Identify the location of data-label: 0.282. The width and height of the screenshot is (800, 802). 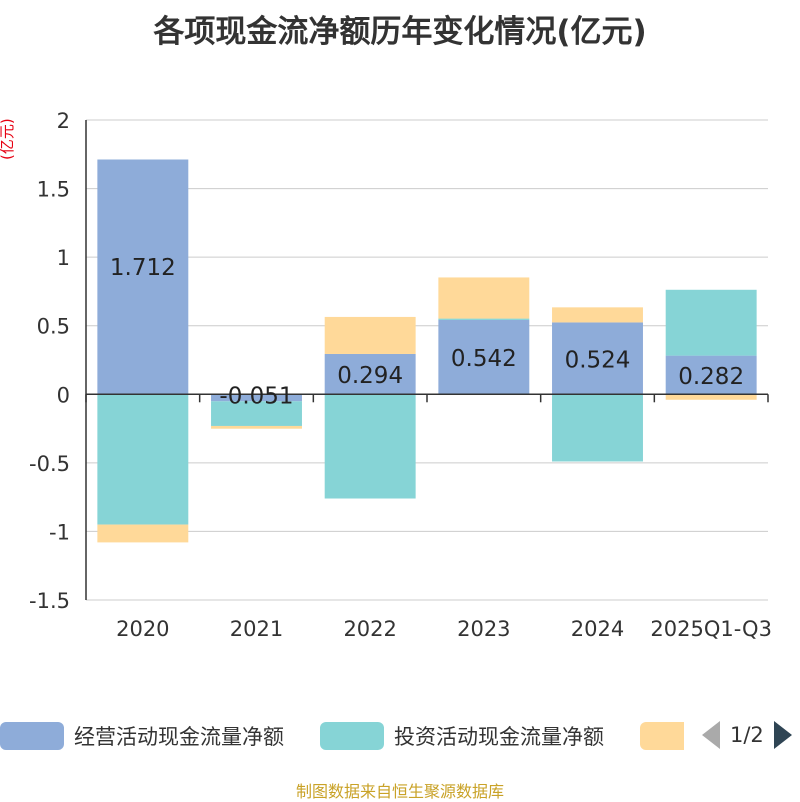
(711, 377).